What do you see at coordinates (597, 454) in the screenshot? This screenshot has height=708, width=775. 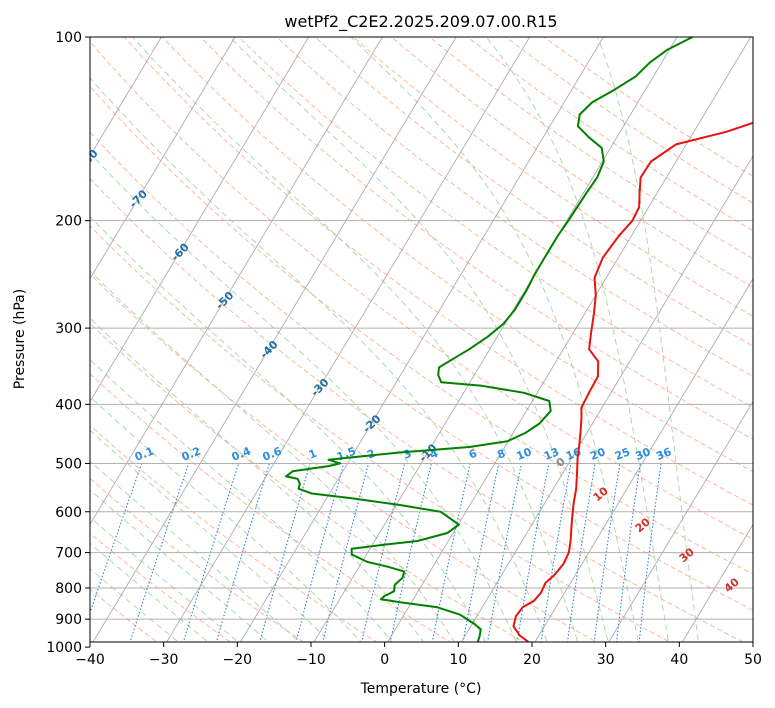 I see `mixing-ratio-label: 20` at bounding box center [597, 454].